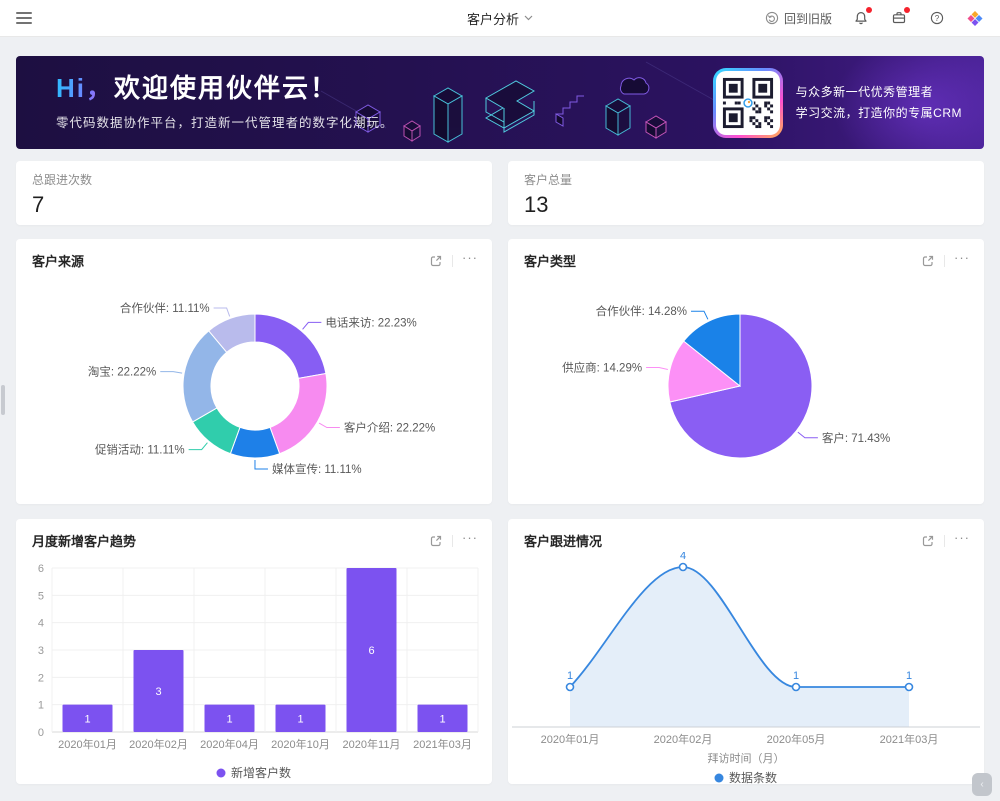  Describe the element at coordinates (370, 322) in the screenshot. I see `svg-text: 电话来访: 22.23%` at that location.